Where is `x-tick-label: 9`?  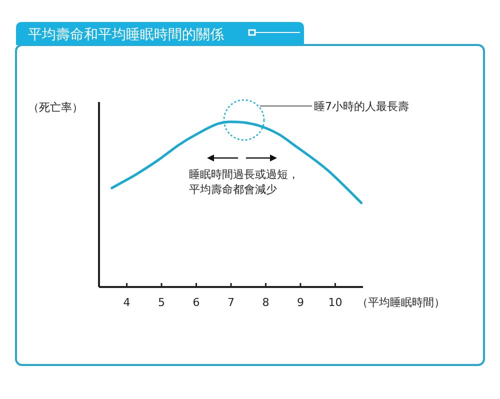
x-tick-label: 9 is located at coordinates (300, 302).